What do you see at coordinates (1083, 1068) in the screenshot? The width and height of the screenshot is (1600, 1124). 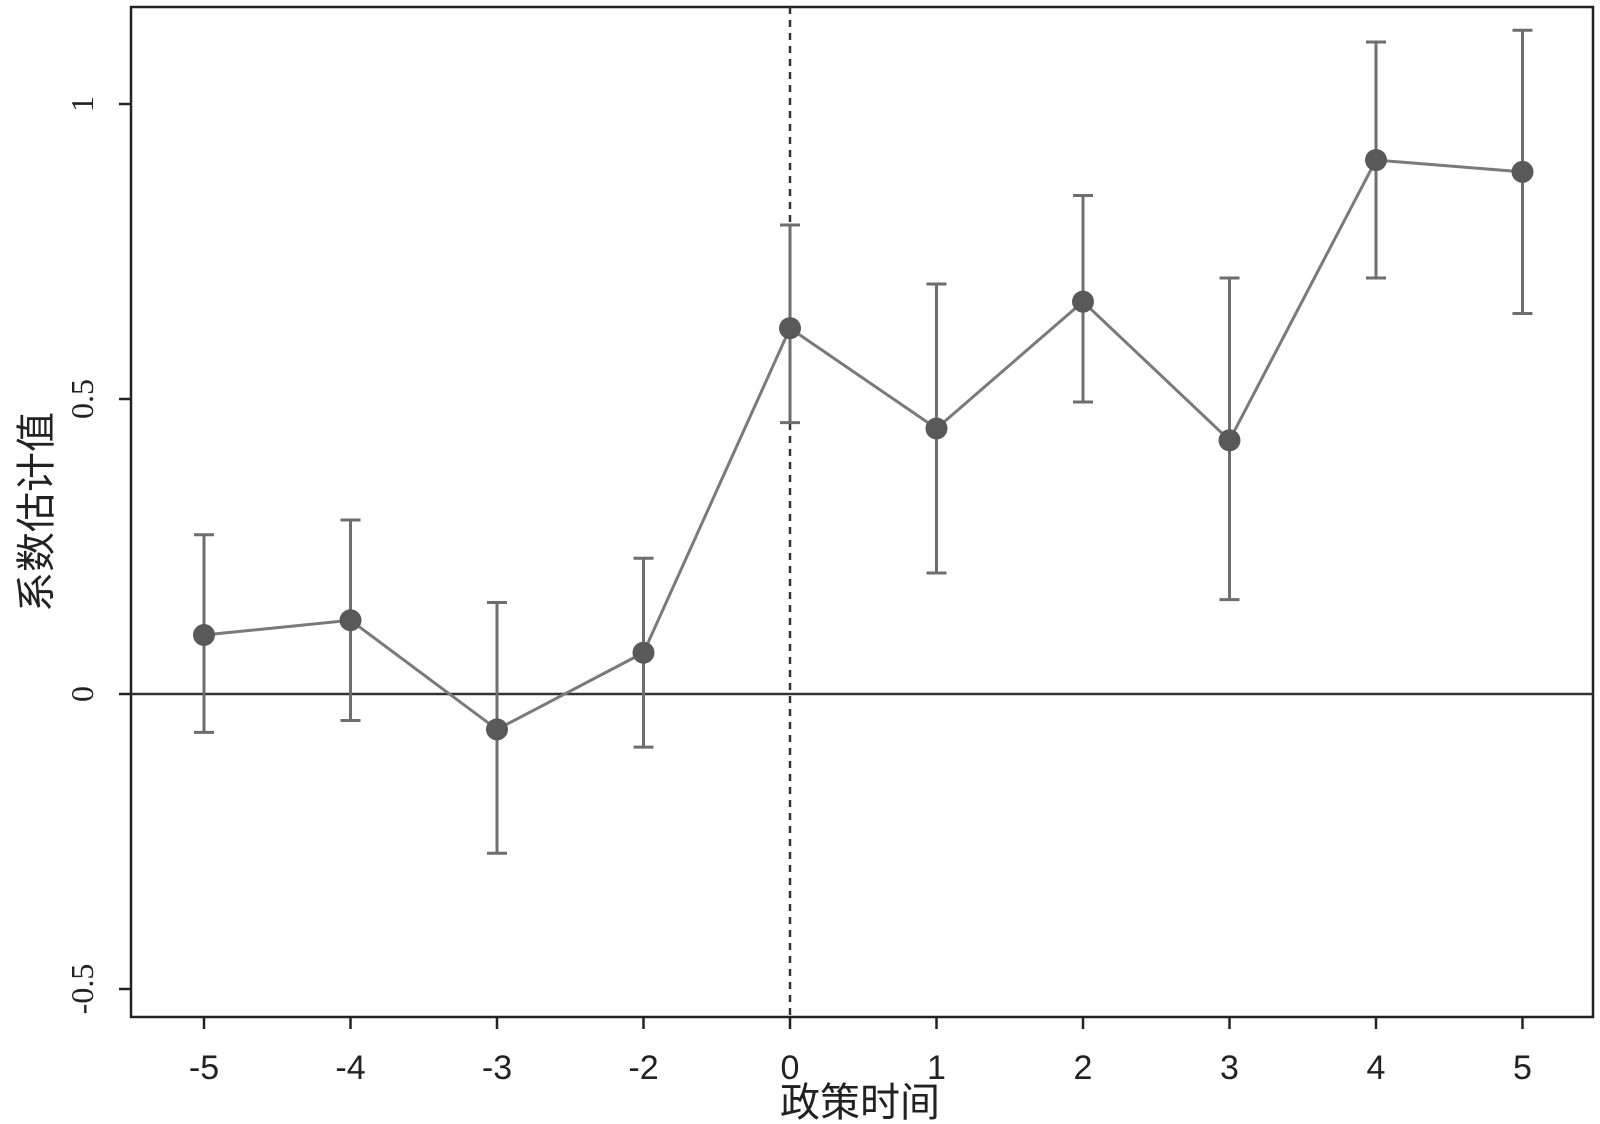 I see `x-tick-label: 2` at bounding box center [1083, 1068].